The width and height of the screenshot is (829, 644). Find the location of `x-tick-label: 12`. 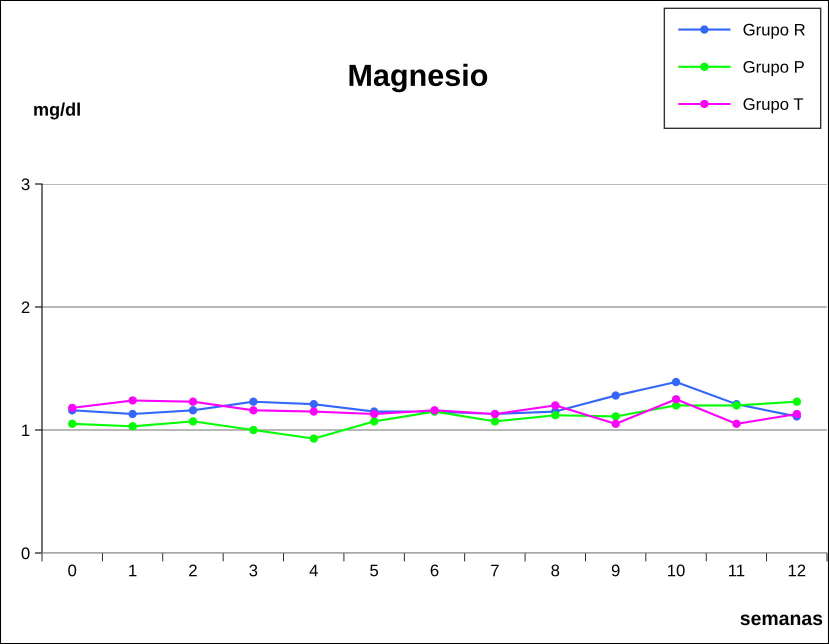

x-tick-label: 12 is located at coordinates (797, 570).